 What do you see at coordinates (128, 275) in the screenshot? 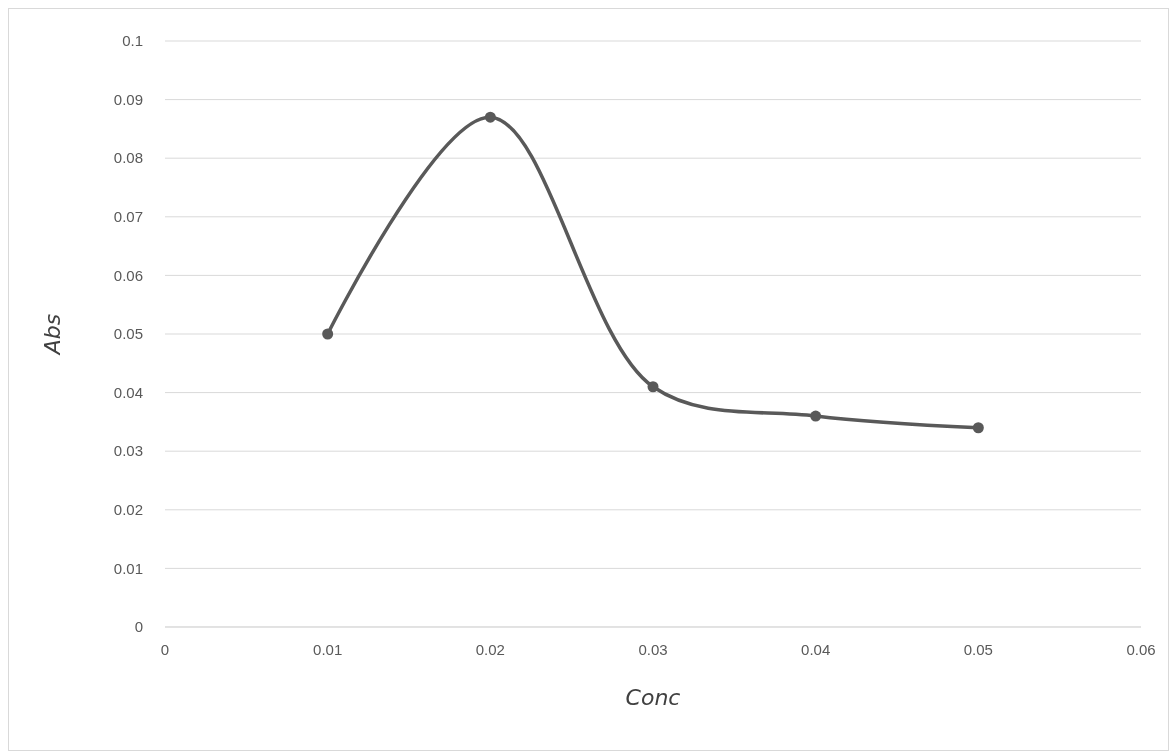
I see `y-tick-label: 0.06` at bounding box center [128, 275].